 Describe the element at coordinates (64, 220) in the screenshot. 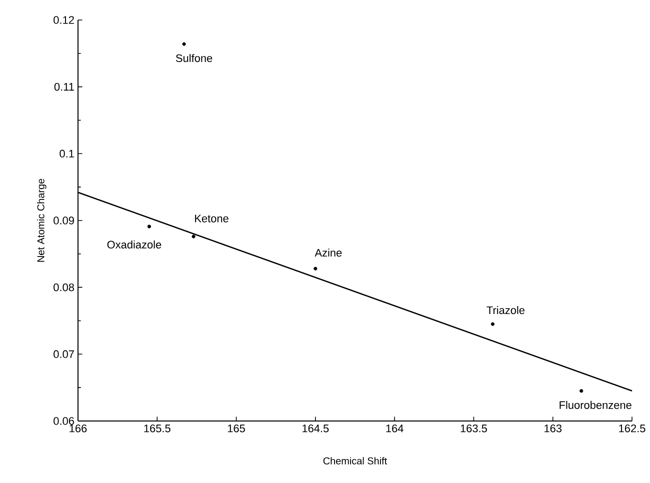

I see `y-tick-label: 0.09` at that location.